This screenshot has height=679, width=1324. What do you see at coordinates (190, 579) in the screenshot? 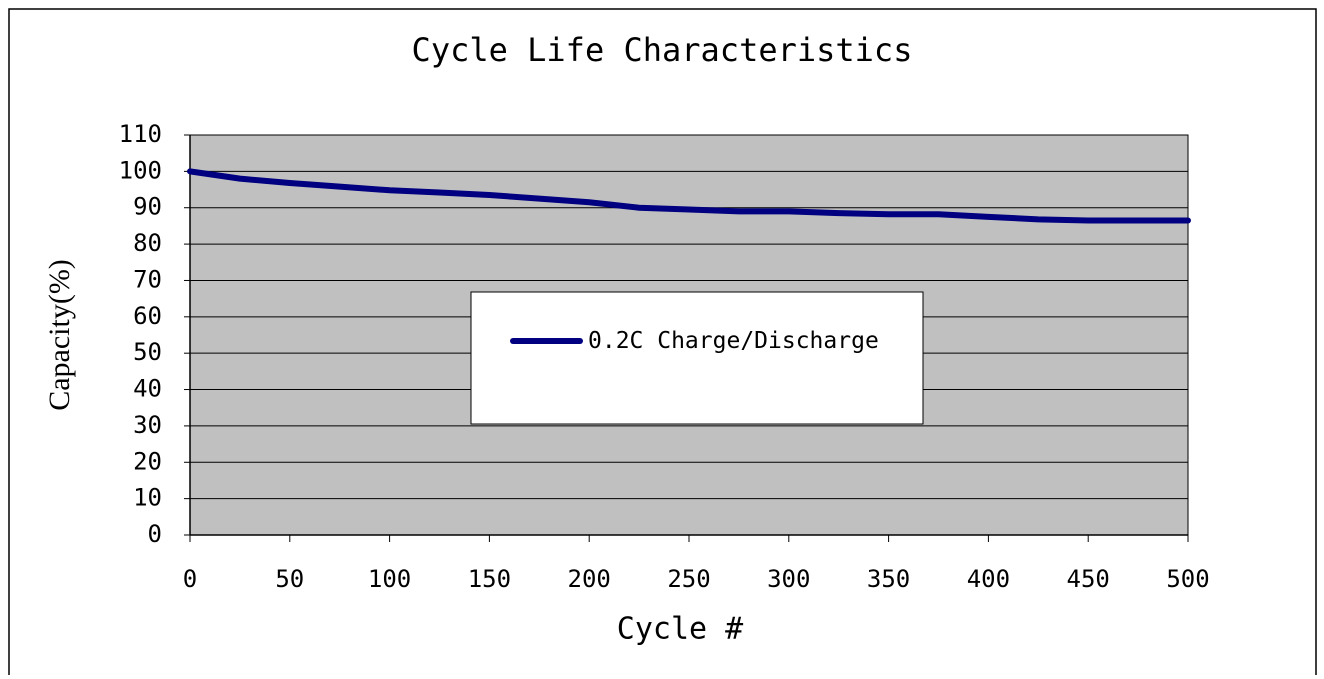
I see `x-tick-label: 0` at bounding box center [190, 579].